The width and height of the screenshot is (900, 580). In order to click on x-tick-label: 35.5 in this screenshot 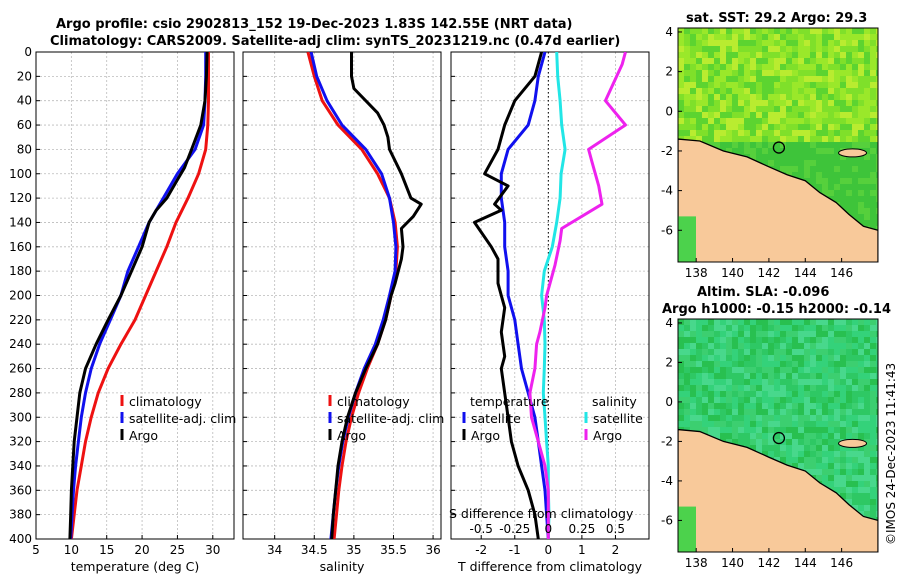, I will do `click(393, 550)`.